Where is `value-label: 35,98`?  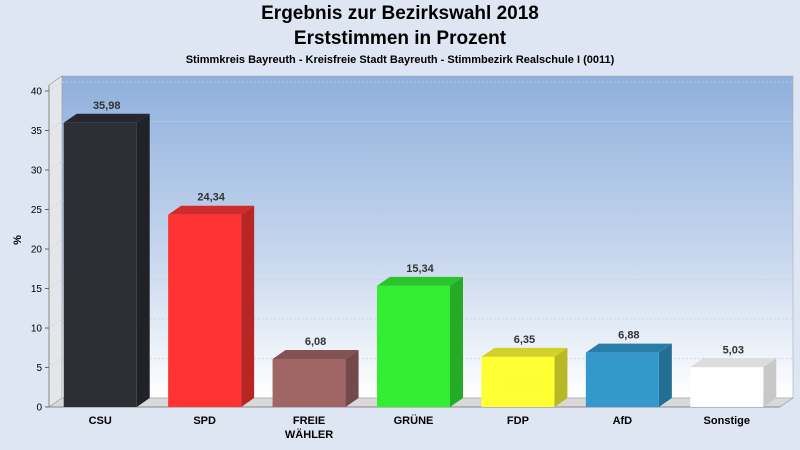 value-label: 35,98 is located at coordinates (107, 106).